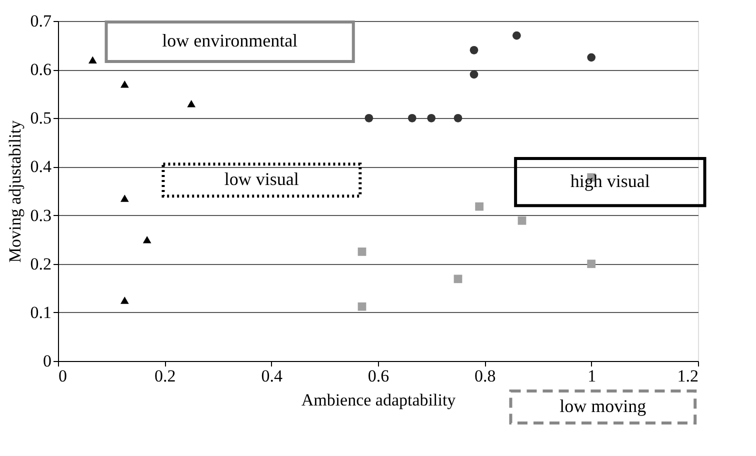  What do you see at coordinates (41, 166) in the screenshot?
I see `y-tick-label: 0.4` at bounding box center [41, 166].